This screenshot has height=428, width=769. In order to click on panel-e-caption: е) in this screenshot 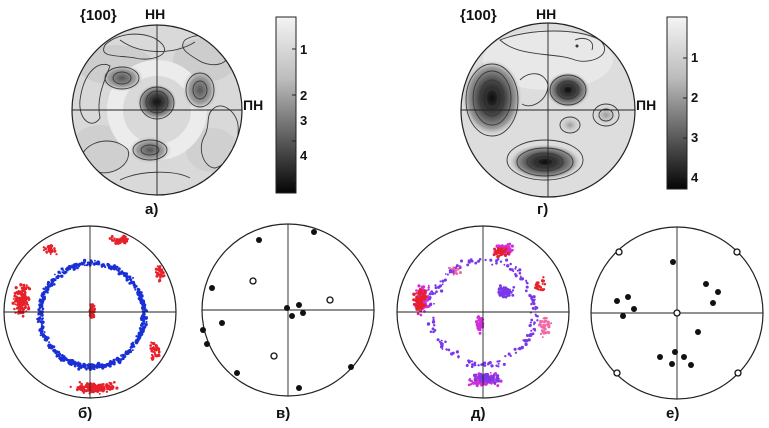, I will do `click(672, 413)`.